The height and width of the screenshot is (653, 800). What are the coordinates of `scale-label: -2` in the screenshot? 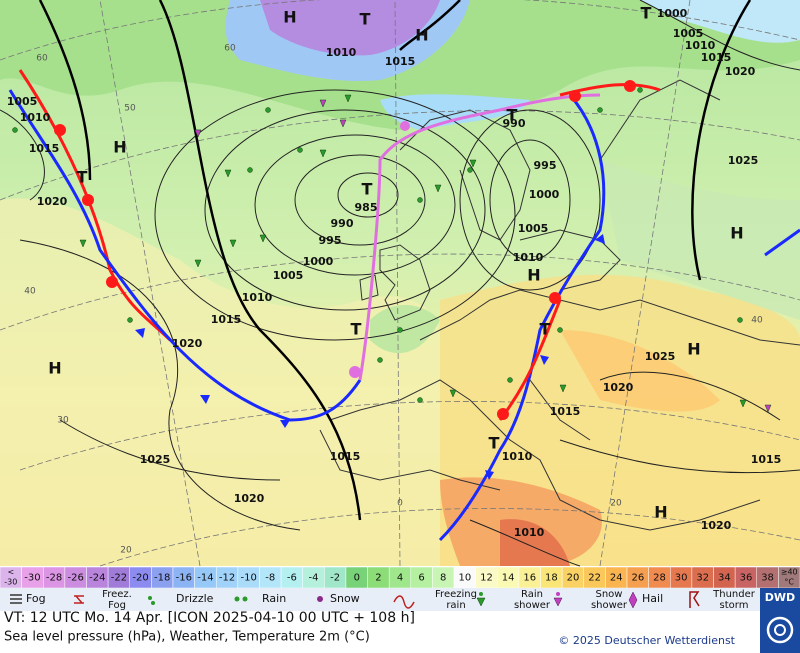 It's located at (335, 578).